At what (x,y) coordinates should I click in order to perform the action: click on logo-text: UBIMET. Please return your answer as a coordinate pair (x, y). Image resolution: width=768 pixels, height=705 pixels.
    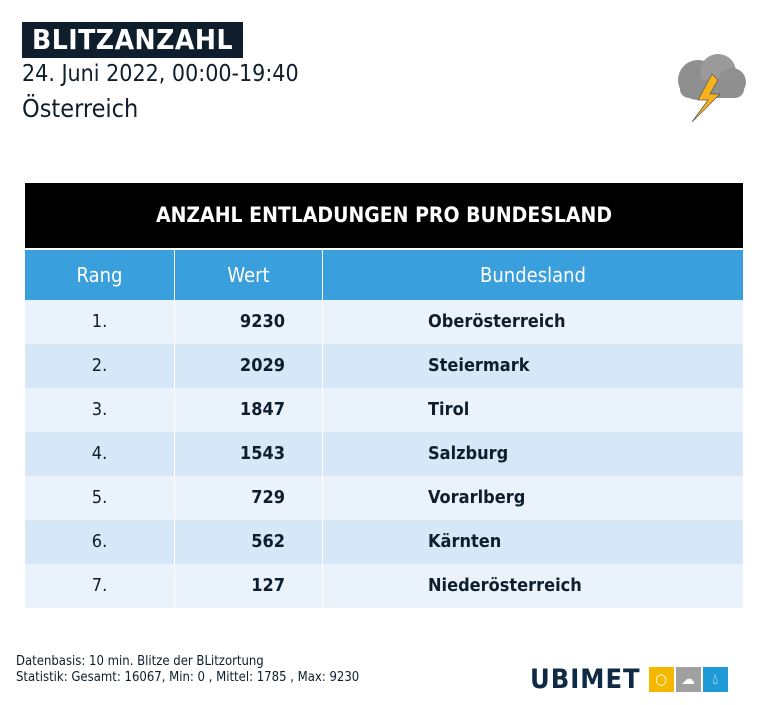
    Looking at the image, I should click on (585, 679).